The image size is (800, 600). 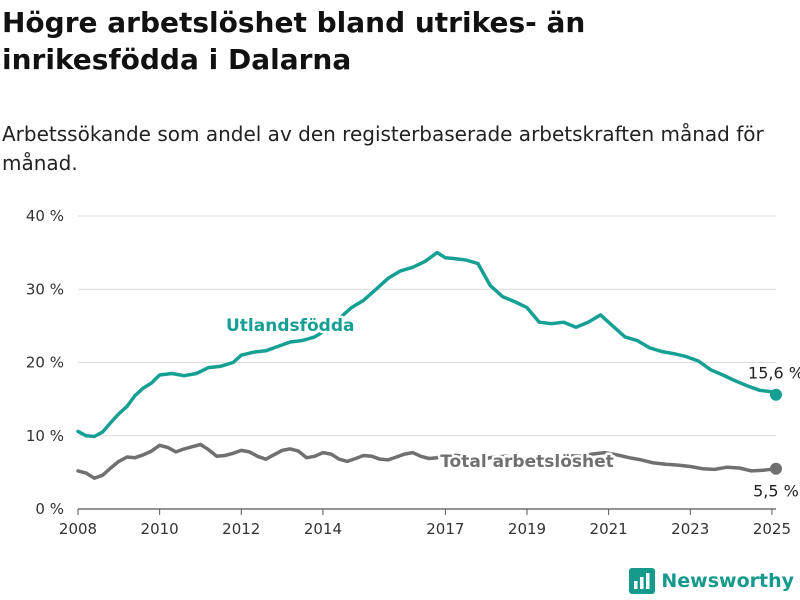 I want to click on series-end-value-label: 15,6 %, so click(x=774, y=373).